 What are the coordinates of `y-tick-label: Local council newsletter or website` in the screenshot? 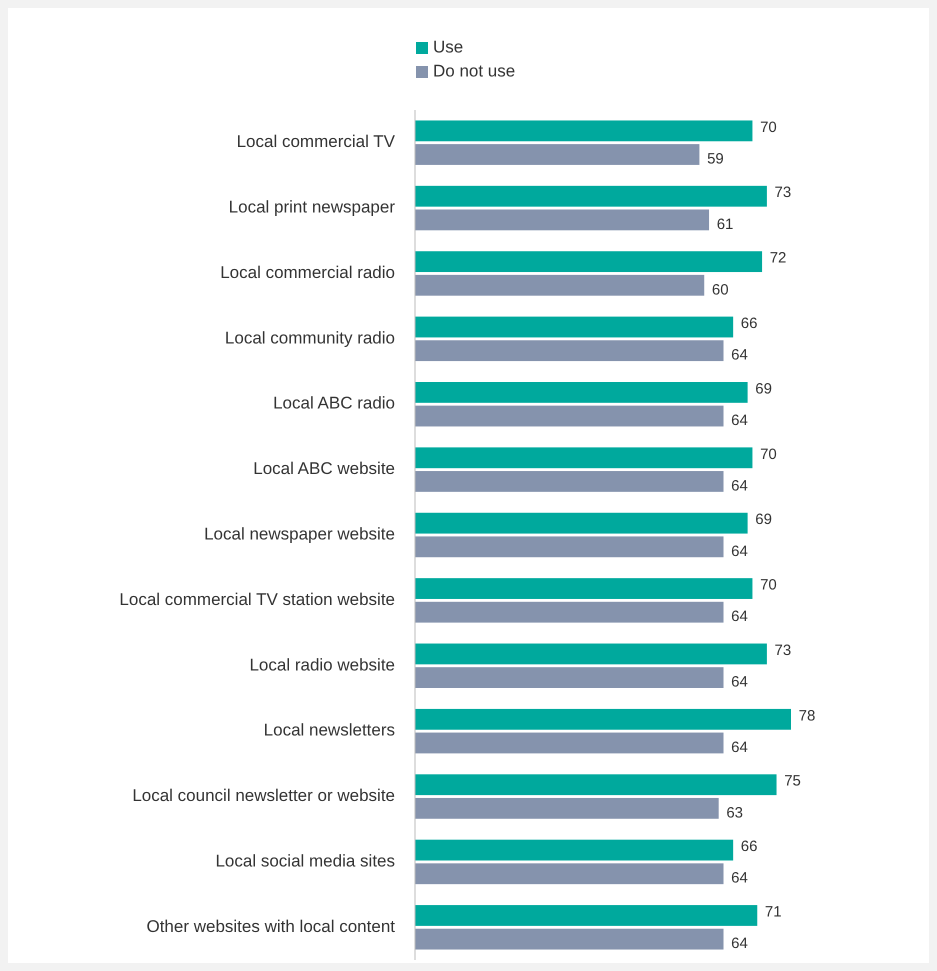 It's located at (263, 796).